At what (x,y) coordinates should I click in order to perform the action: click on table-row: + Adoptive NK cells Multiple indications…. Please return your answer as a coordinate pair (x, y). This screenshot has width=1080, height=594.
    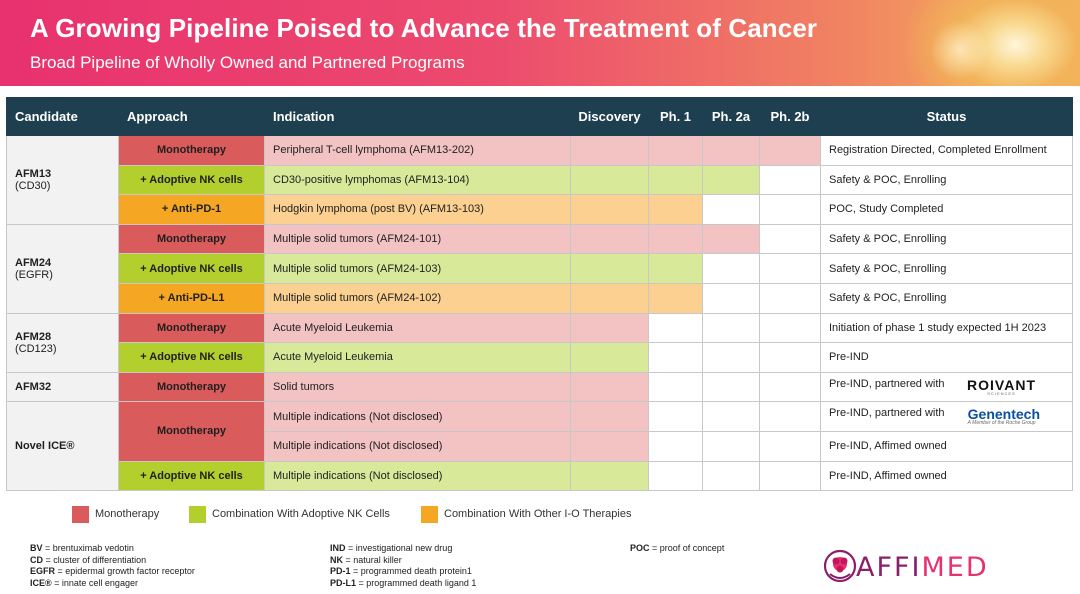
    Looking at the image, I should click on (540, 476).